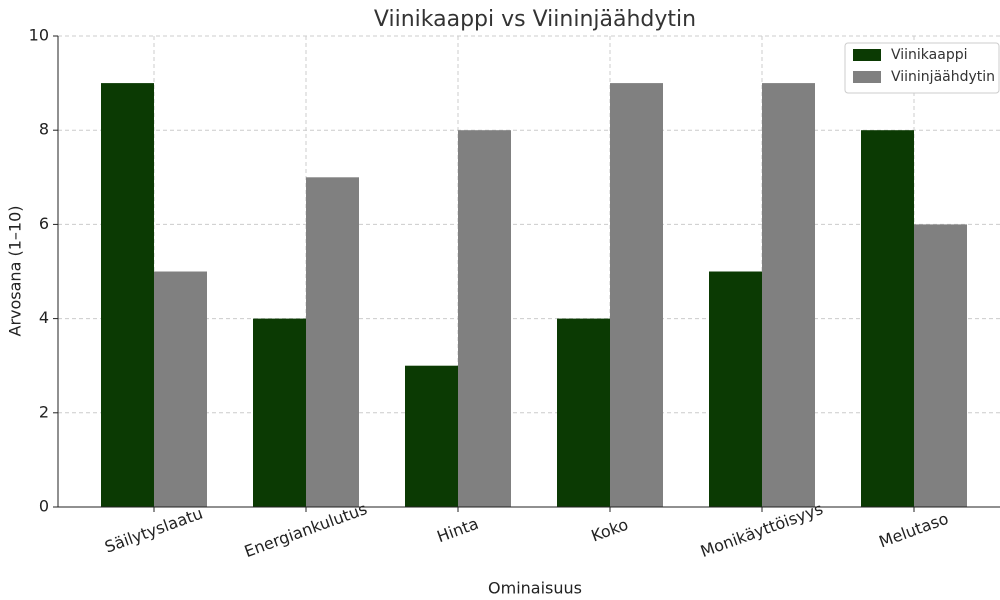 Image resolution: width=1000 pixels, height=600 pixels. What do you see at coordinates (535, 19) in the screenshot?
I see `chart-title: Viinikaappi vs Viininjäähdytin` at bounding box center [535, 19].